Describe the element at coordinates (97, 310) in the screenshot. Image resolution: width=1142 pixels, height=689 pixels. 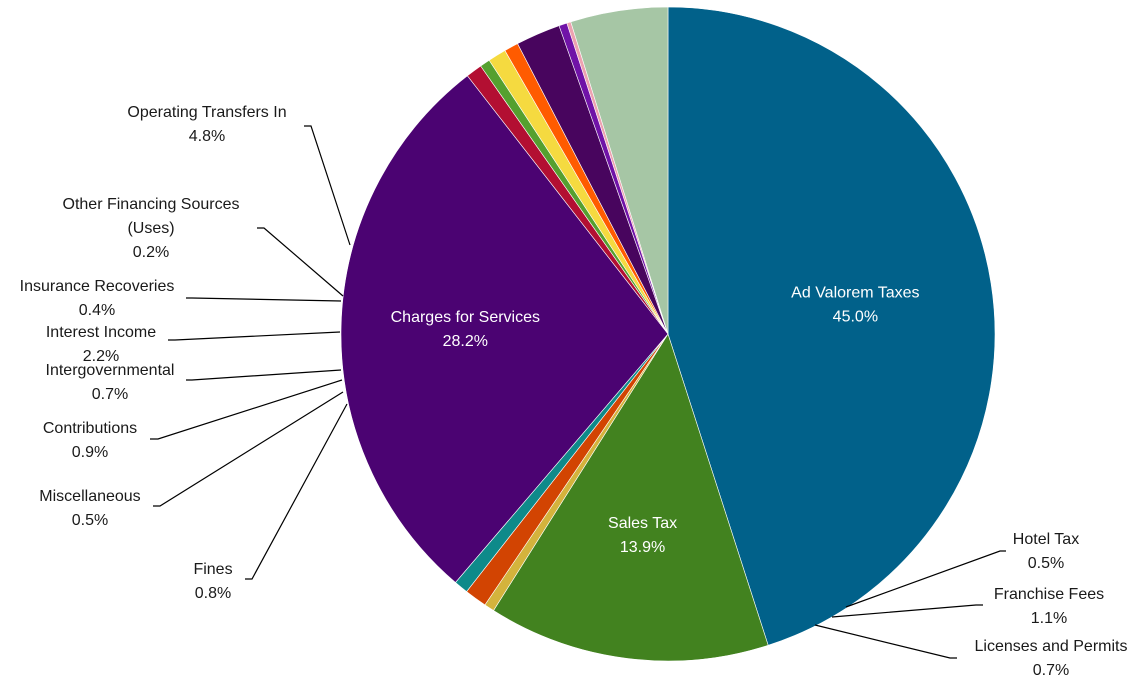
I see `label-insurance-recoveries-1: 0.4%` at that location.